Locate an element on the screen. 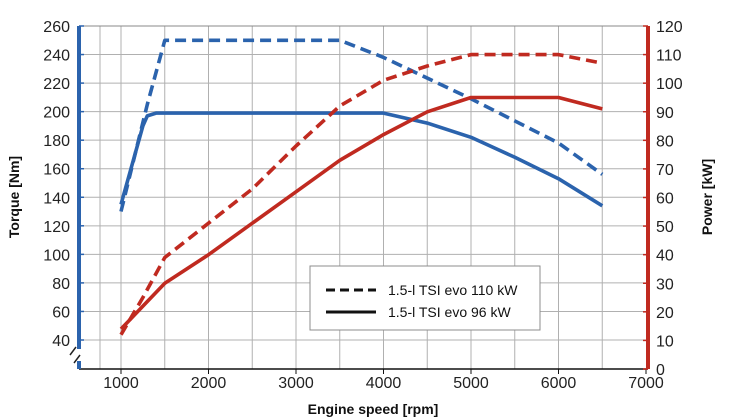 The width and height of the screenshot is (731, 420). y-axis-right-title: Power [kW] is located at coordinates (707, 197).